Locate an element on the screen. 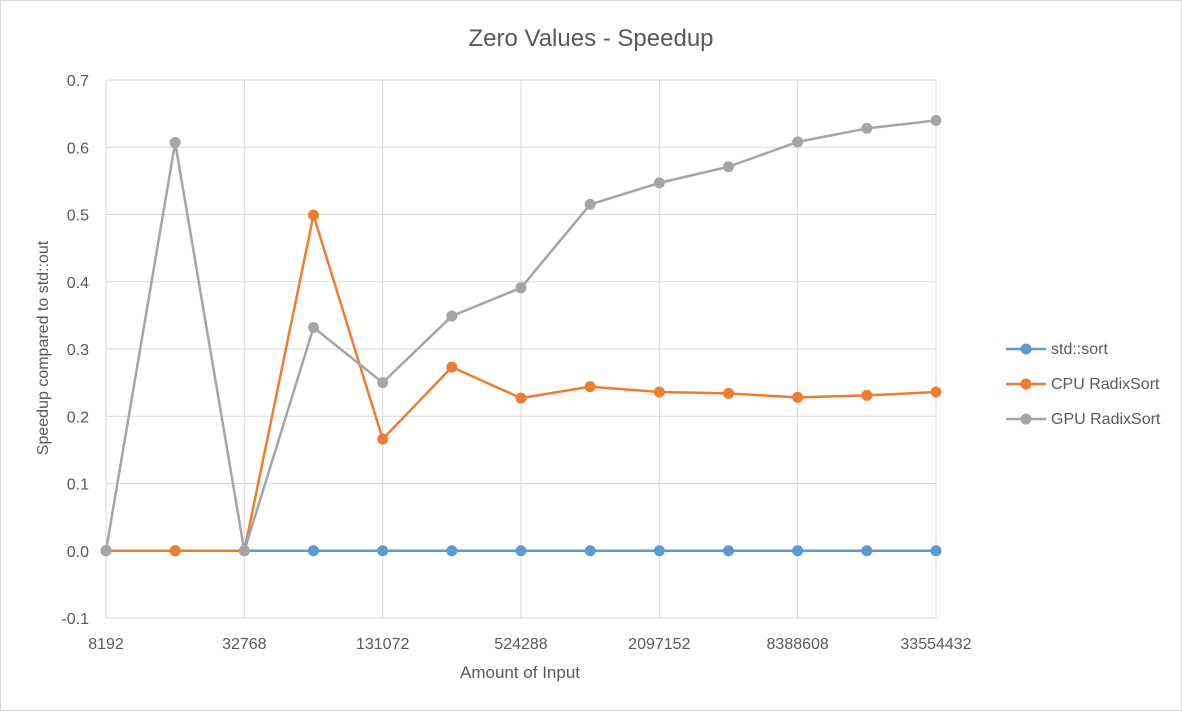 The image size is (1182, 715). x-tick-label: 33554432 is located at coordinates (935, 644).